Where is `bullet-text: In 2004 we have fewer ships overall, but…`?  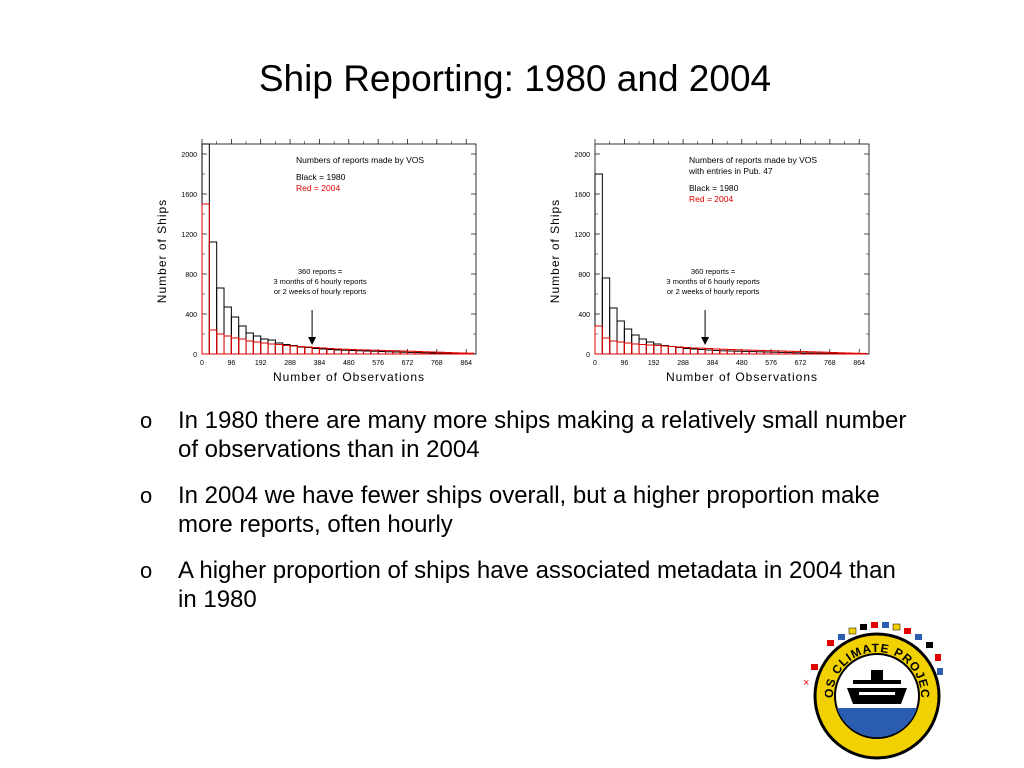
bullet-text: In 2004 we have fewer ships overall, but… is located at coordinates (529, 510).